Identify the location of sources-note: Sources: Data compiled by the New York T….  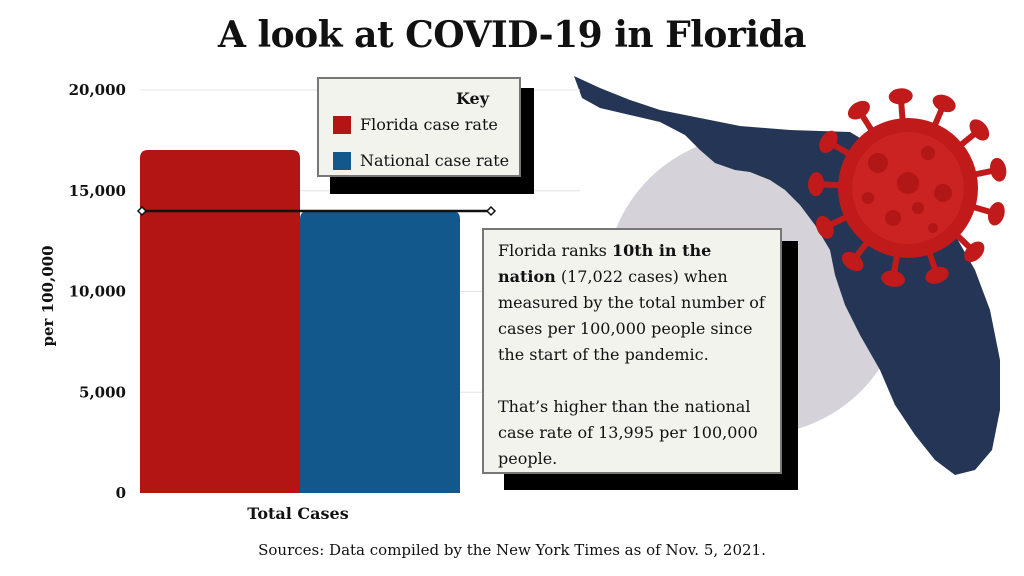
(512, 550).